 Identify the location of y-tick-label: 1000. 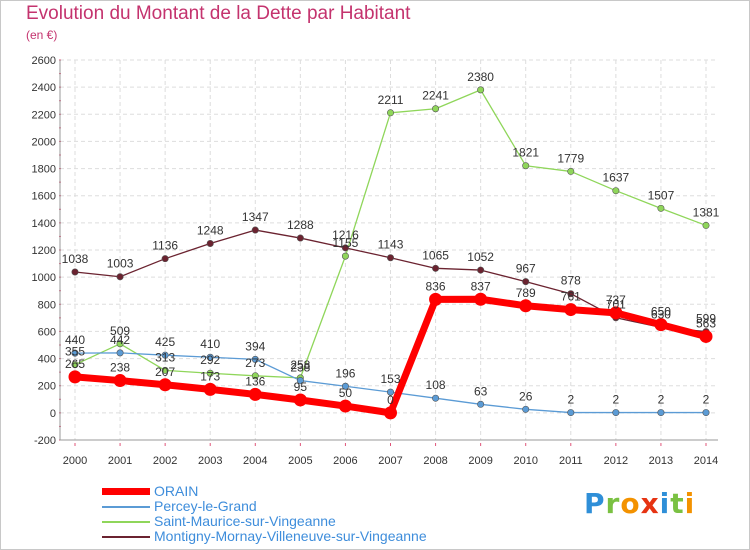
(44, 278).